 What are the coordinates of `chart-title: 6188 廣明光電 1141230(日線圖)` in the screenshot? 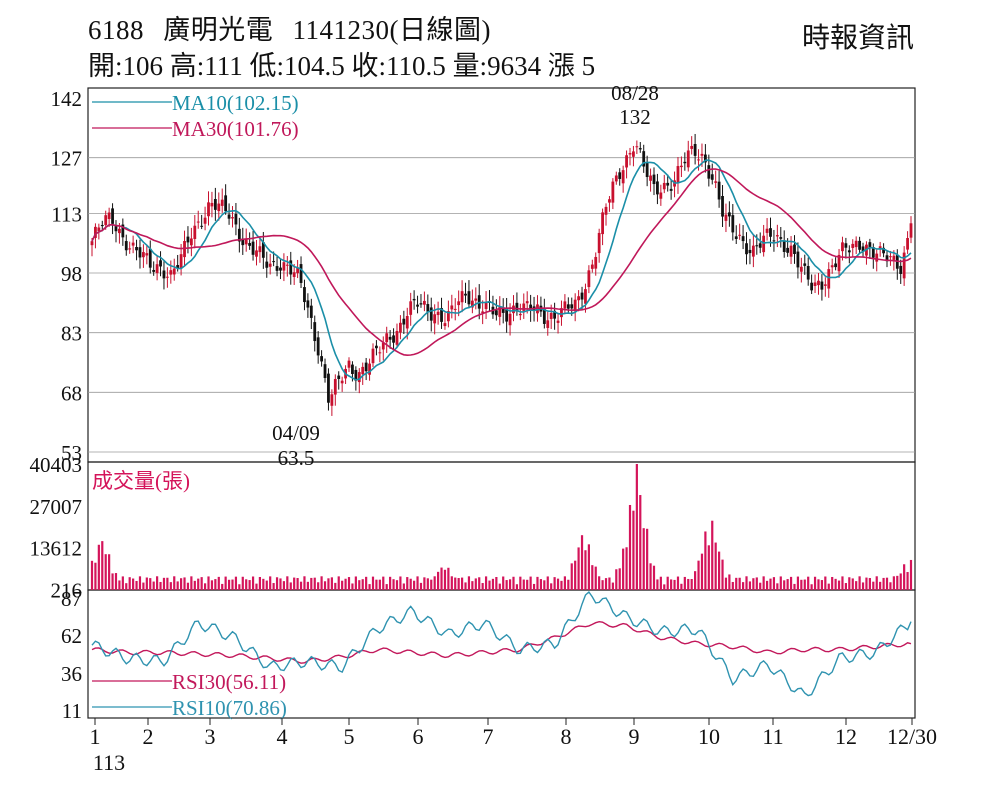 It's located at (289, 27).